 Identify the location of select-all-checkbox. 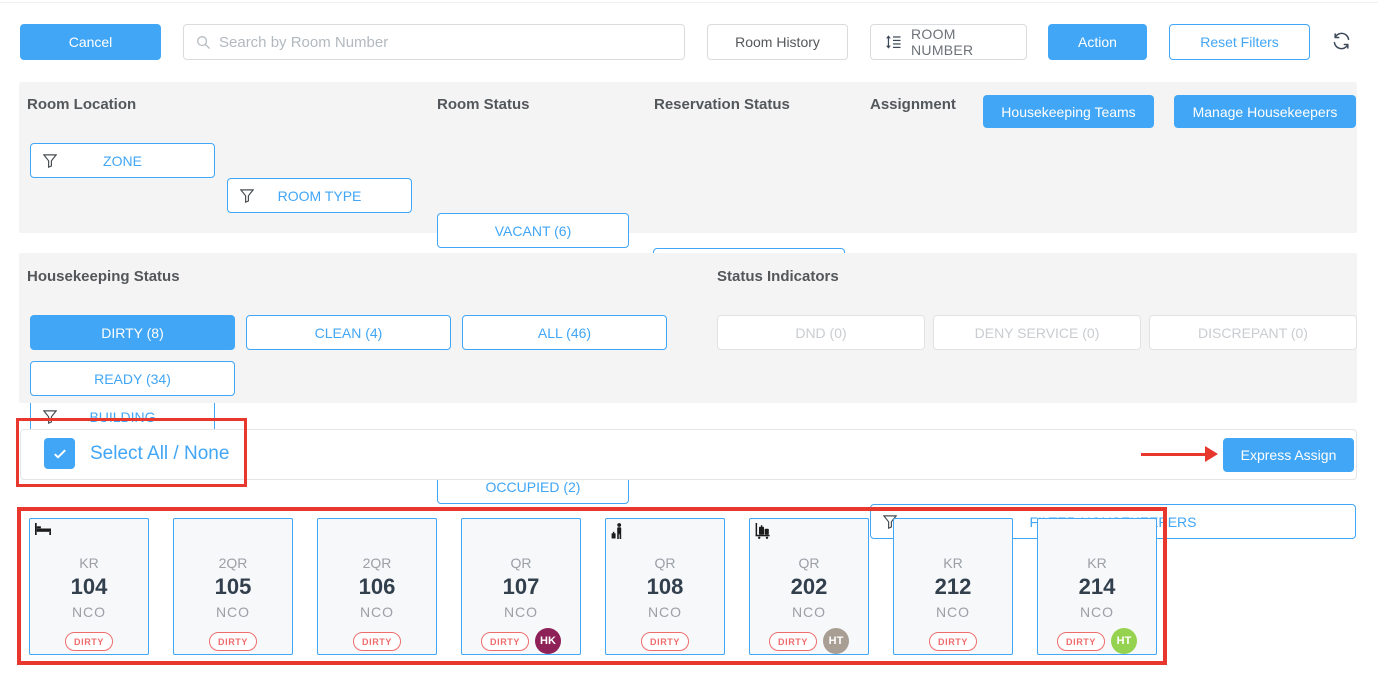
(59, 453).